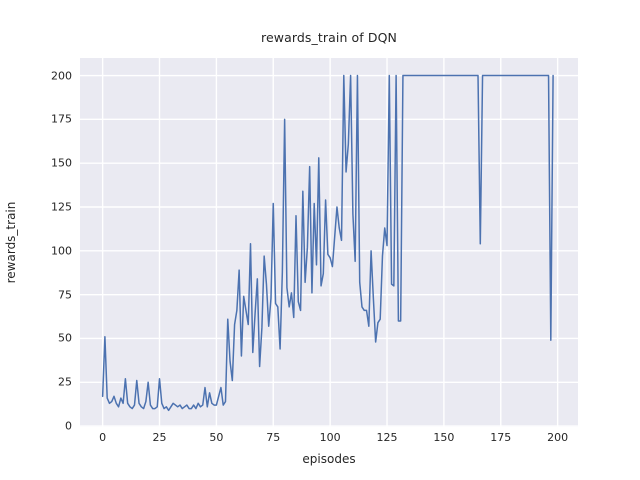 This screenshot has width=640, height=480. I want to click on x-tick-label: 75, so click(273, 437).